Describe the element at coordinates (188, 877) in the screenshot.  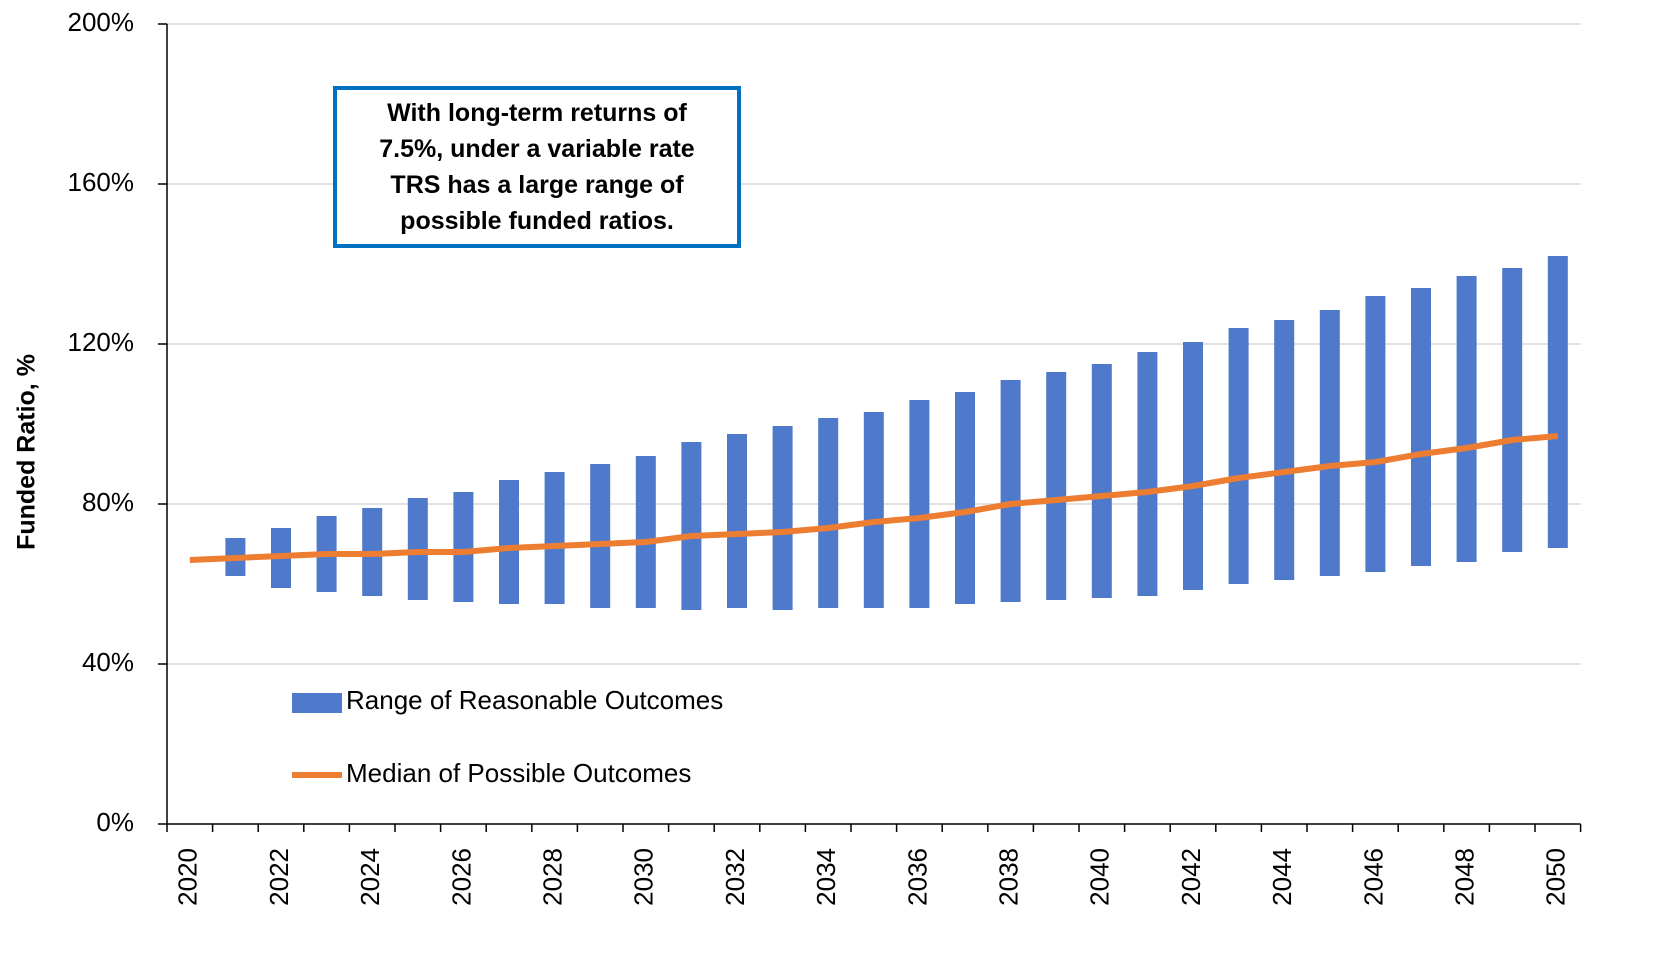
I see `x-tick-label: 2020` at that location.